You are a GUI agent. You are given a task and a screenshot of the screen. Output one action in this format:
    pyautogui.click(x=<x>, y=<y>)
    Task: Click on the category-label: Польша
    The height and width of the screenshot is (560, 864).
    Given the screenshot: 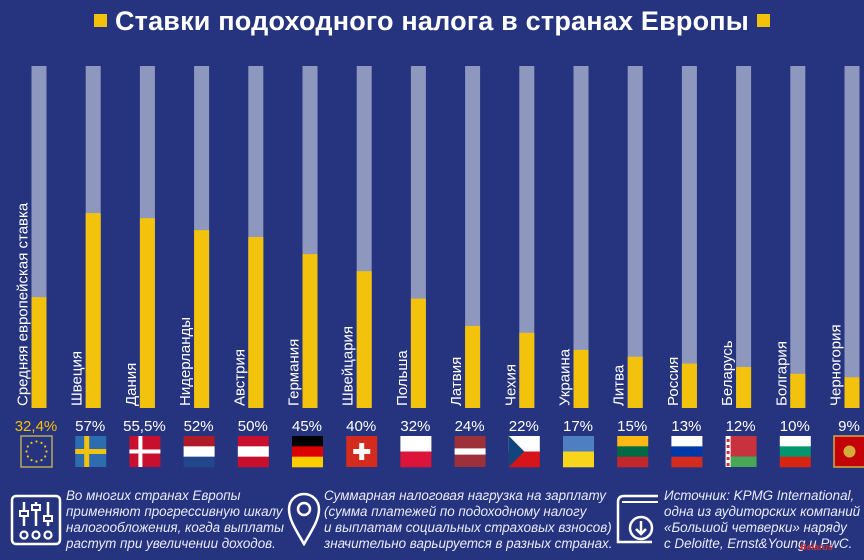 What is the action you would take?
    pyautogui.click(x=402, y=378)
    